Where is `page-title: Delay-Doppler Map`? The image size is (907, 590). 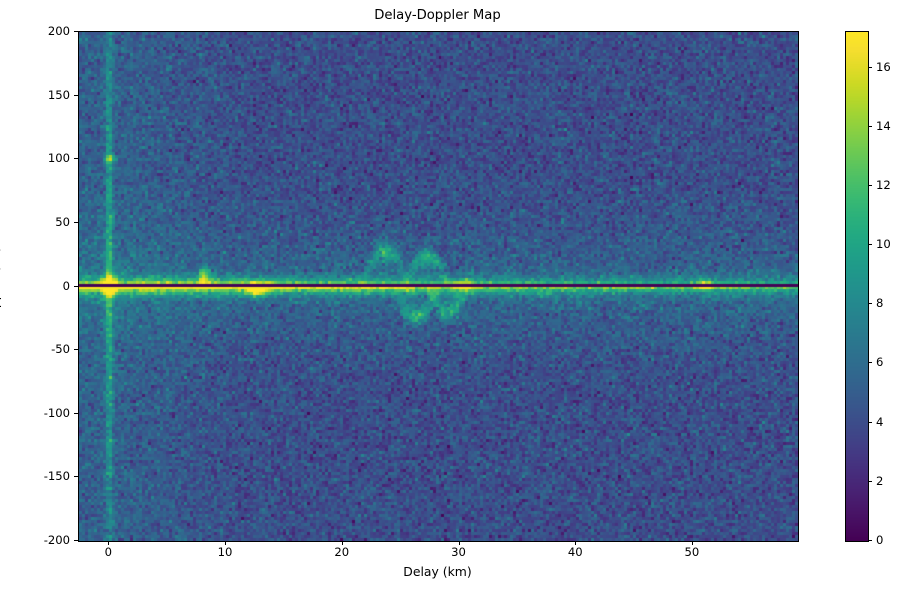
page-title: Delay-Doppler Map is located at coordinates (437, 15).